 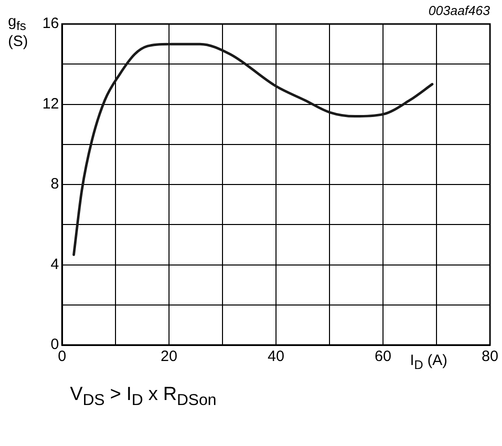 I want to click on text: V$_{DS}$ > I$_{D}$ x R$_{DSon}$, so click(x=143, y=397).